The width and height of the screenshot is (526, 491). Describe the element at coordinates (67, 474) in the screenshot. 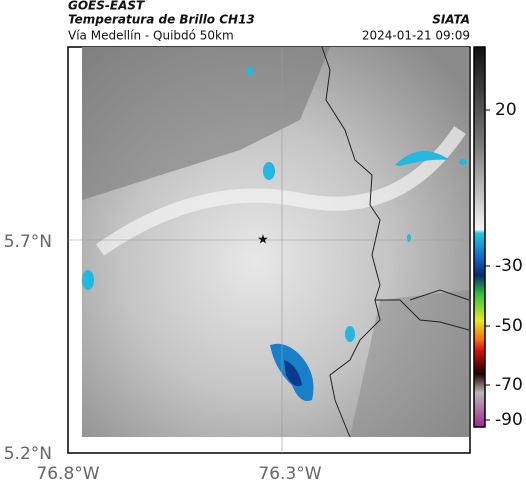

I see `lon-label: 76.8°W` at that location.